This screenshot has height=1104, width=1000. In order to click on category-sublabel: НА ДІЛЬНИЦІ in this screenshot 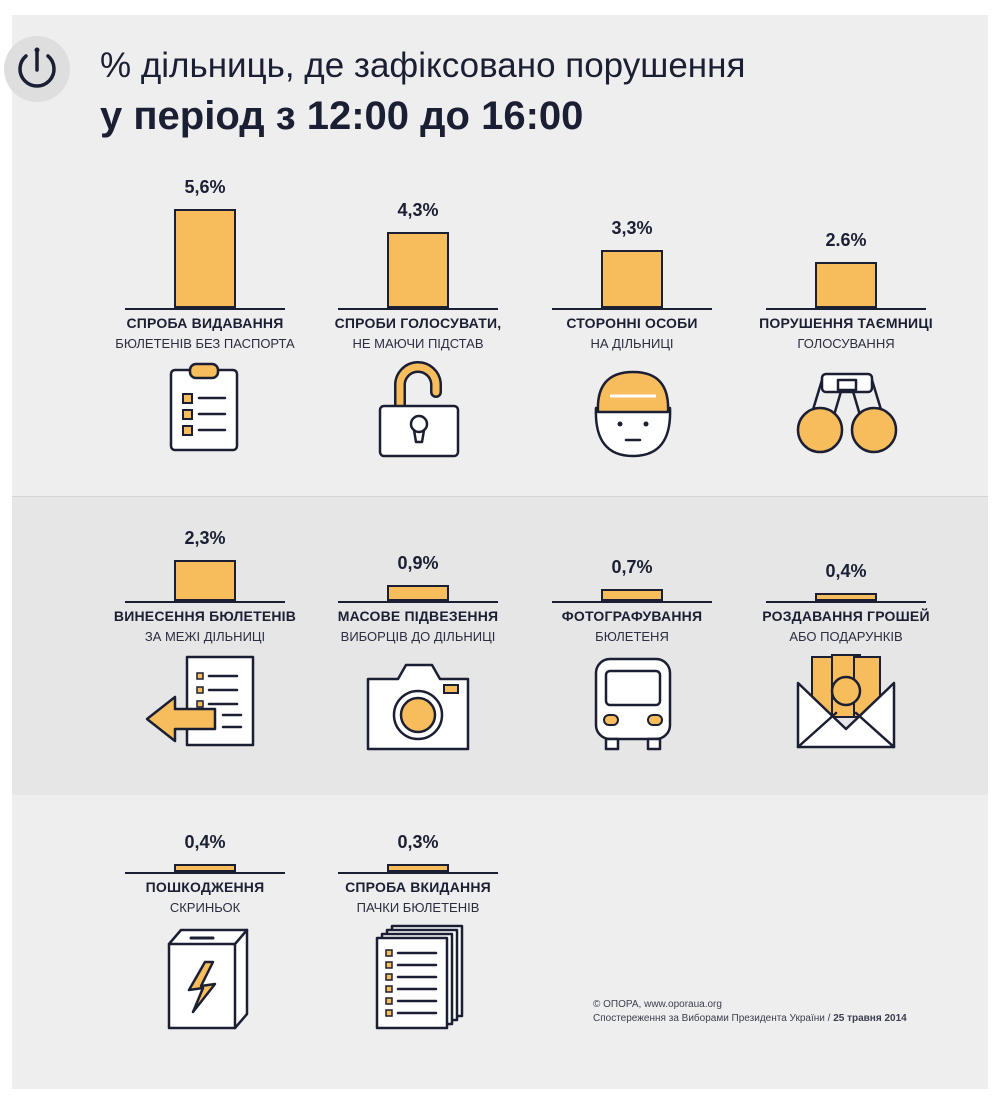, I will do `click(632, 343)`.